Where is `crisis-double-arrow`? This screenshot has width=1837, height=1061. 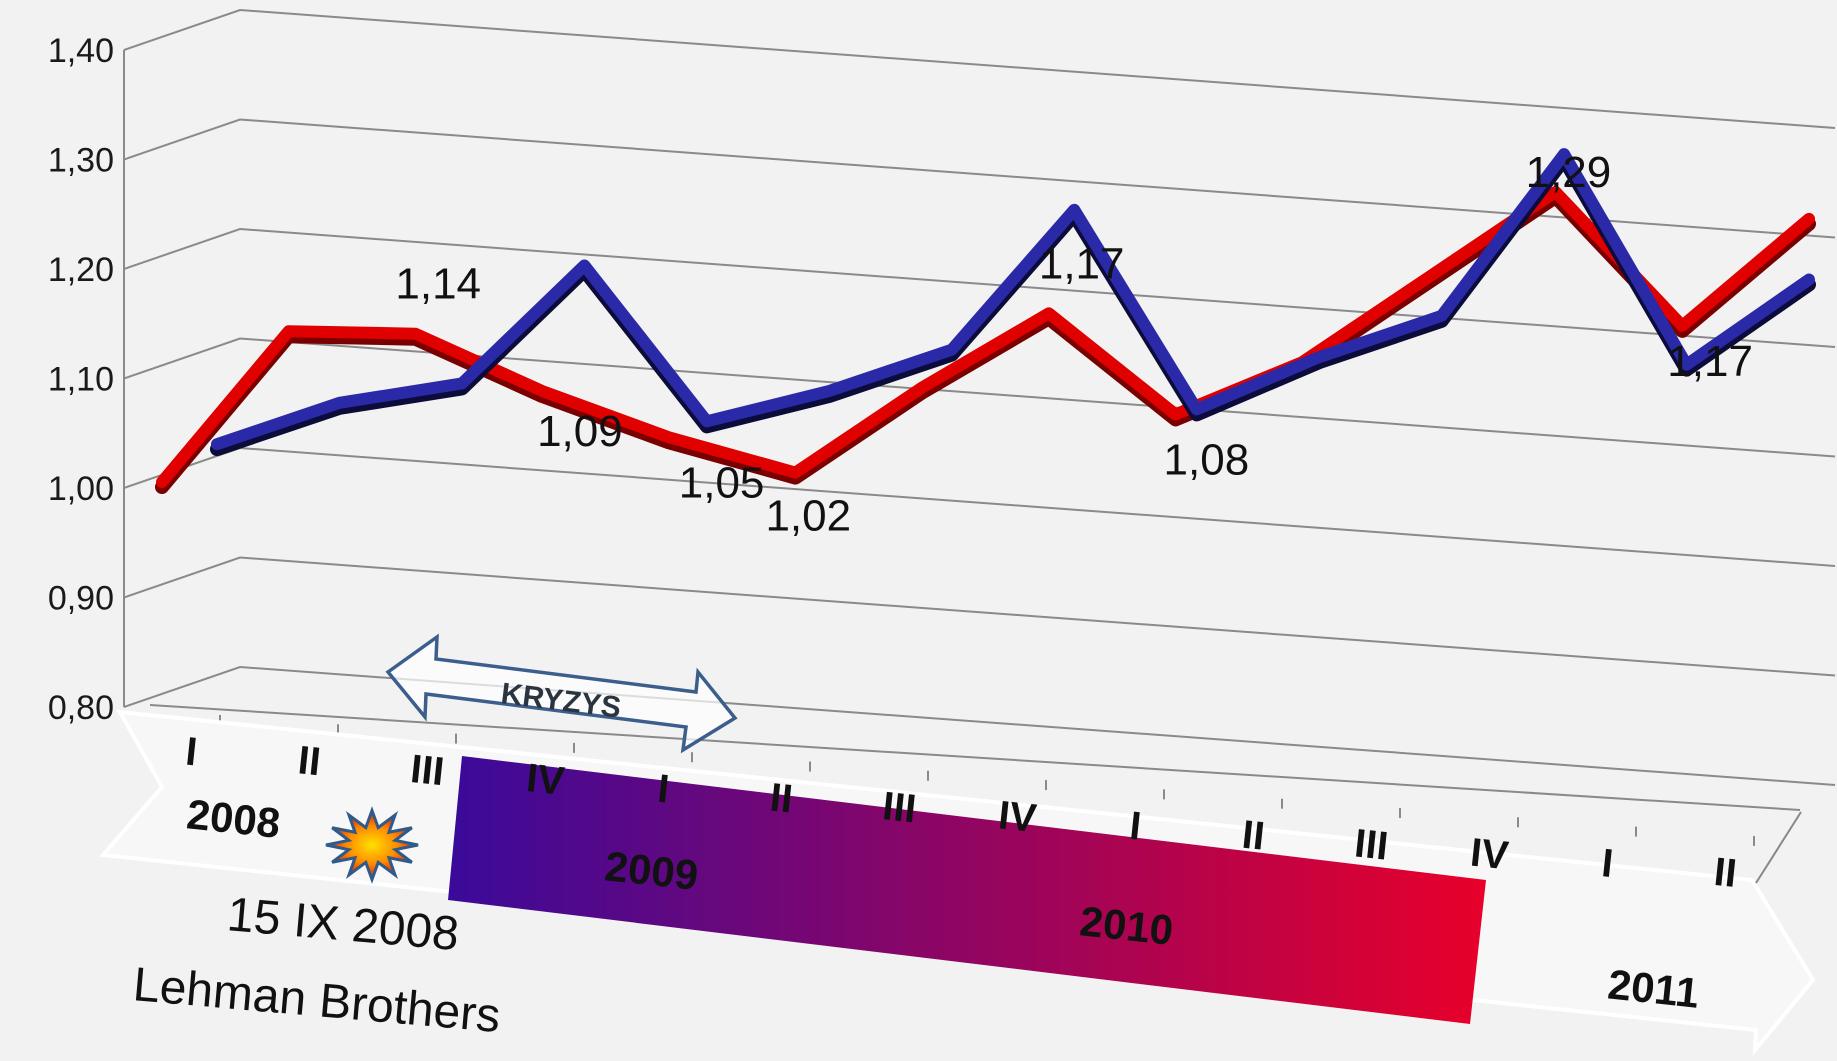 crisis-double-arrow is located at coordinates (561, 693).